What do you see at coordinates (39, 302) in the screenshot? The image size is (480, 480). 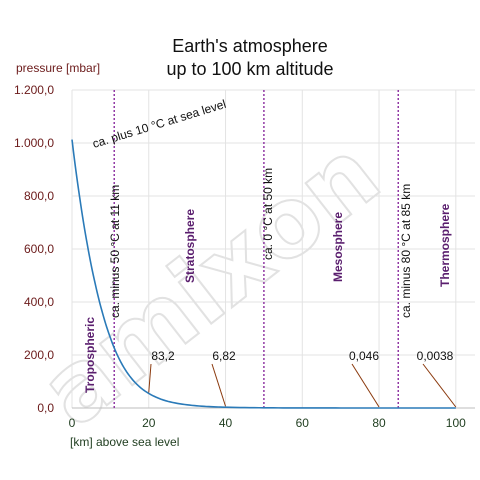 I see `y-tick-label: 400,0` at bounding box center [39, 302].